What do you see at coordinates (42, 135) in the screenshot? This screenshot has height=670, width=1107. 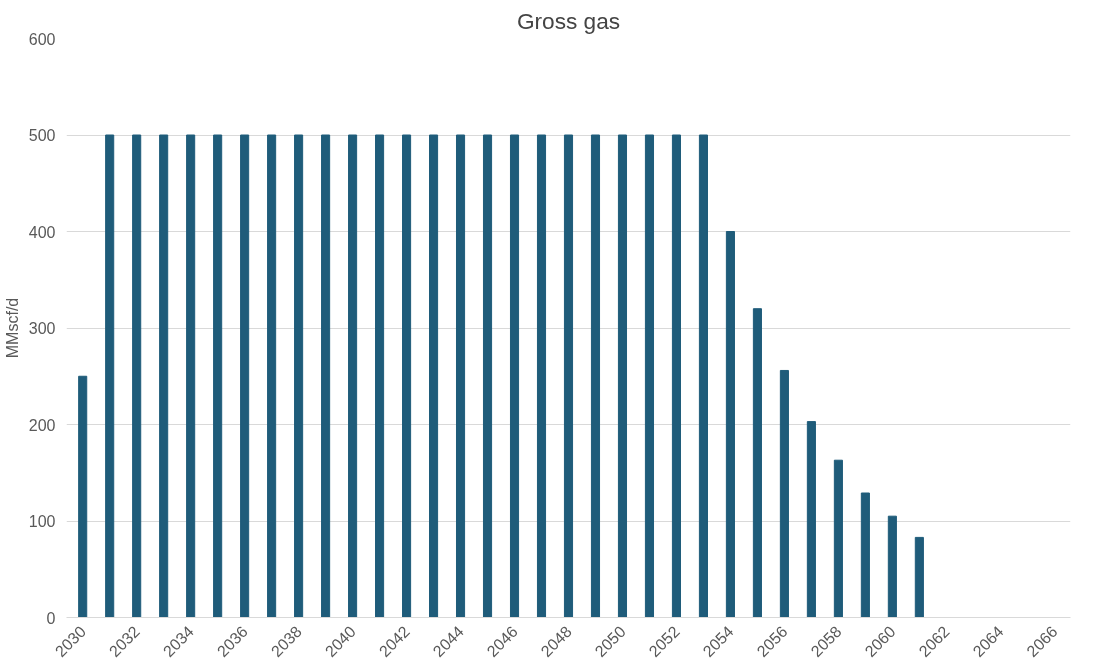 I see `y-tick-label: 500` at bounding box center [42, 135].